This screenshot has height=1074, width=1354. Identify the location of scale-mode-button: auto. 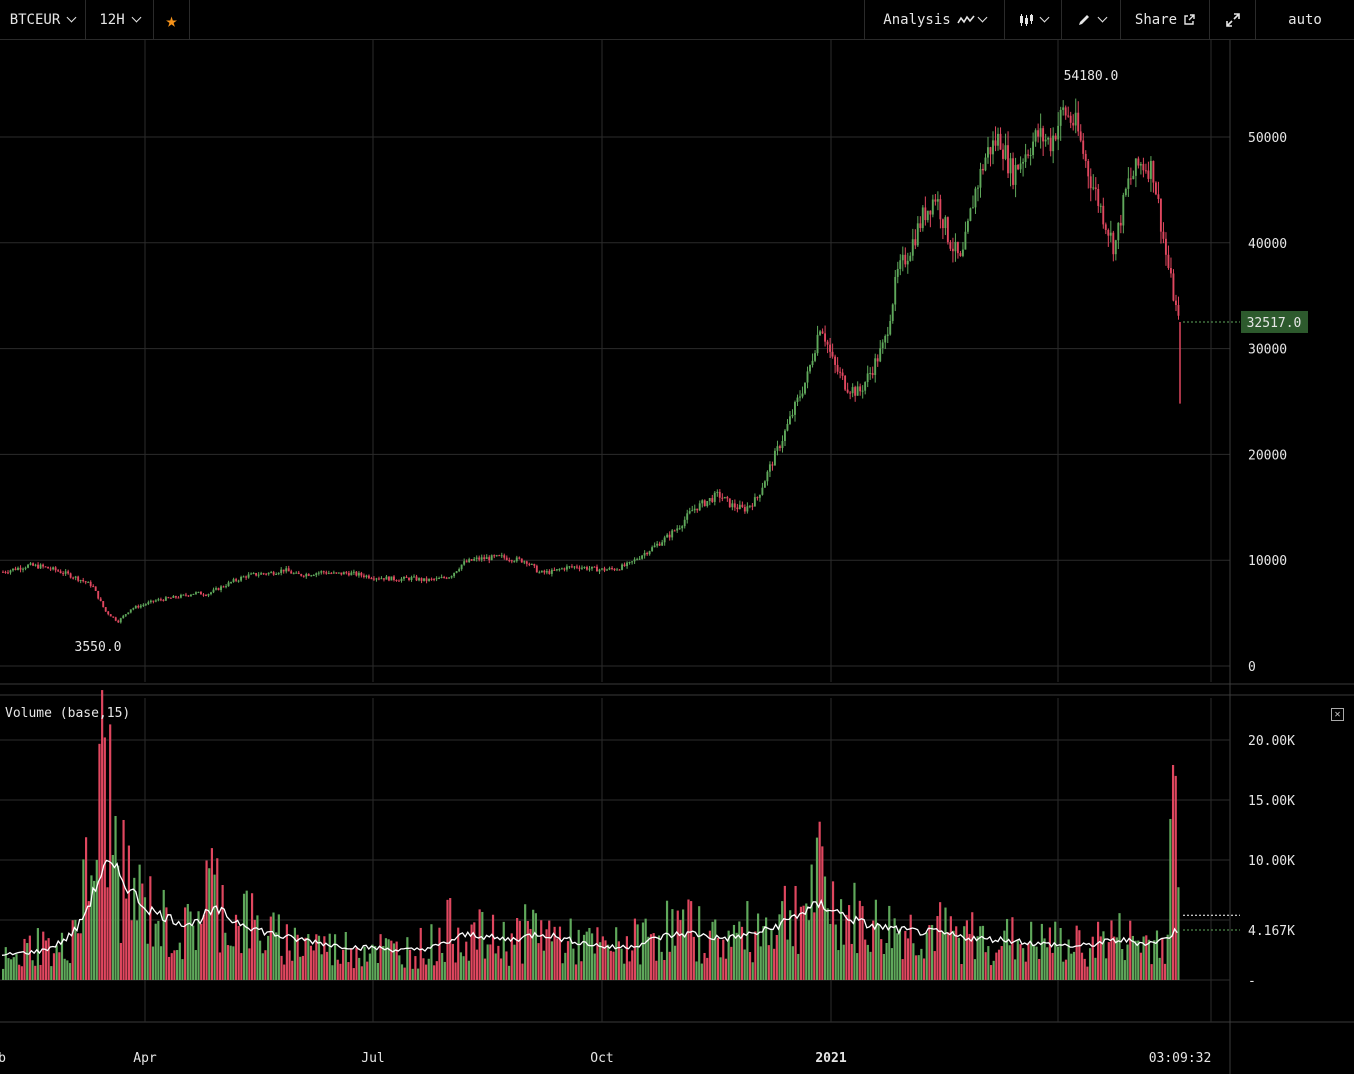
(1305, 19).